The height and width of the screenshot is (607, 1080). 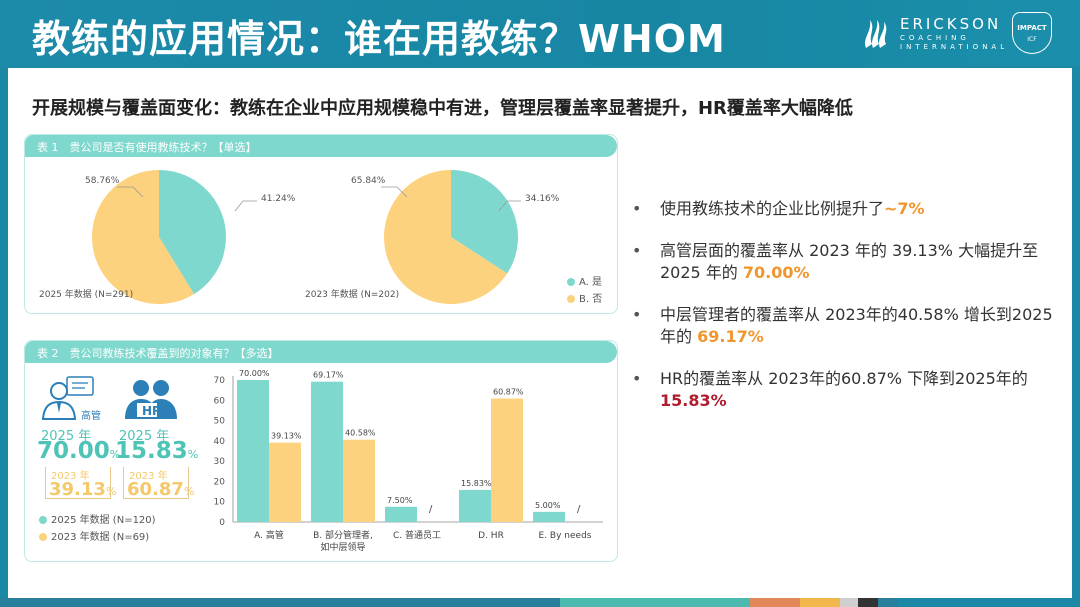 What do you see at coordinates (508, 392) in the screenshot?
I see `bar-value-label: 60.87%` at bounding box center [508, 392].